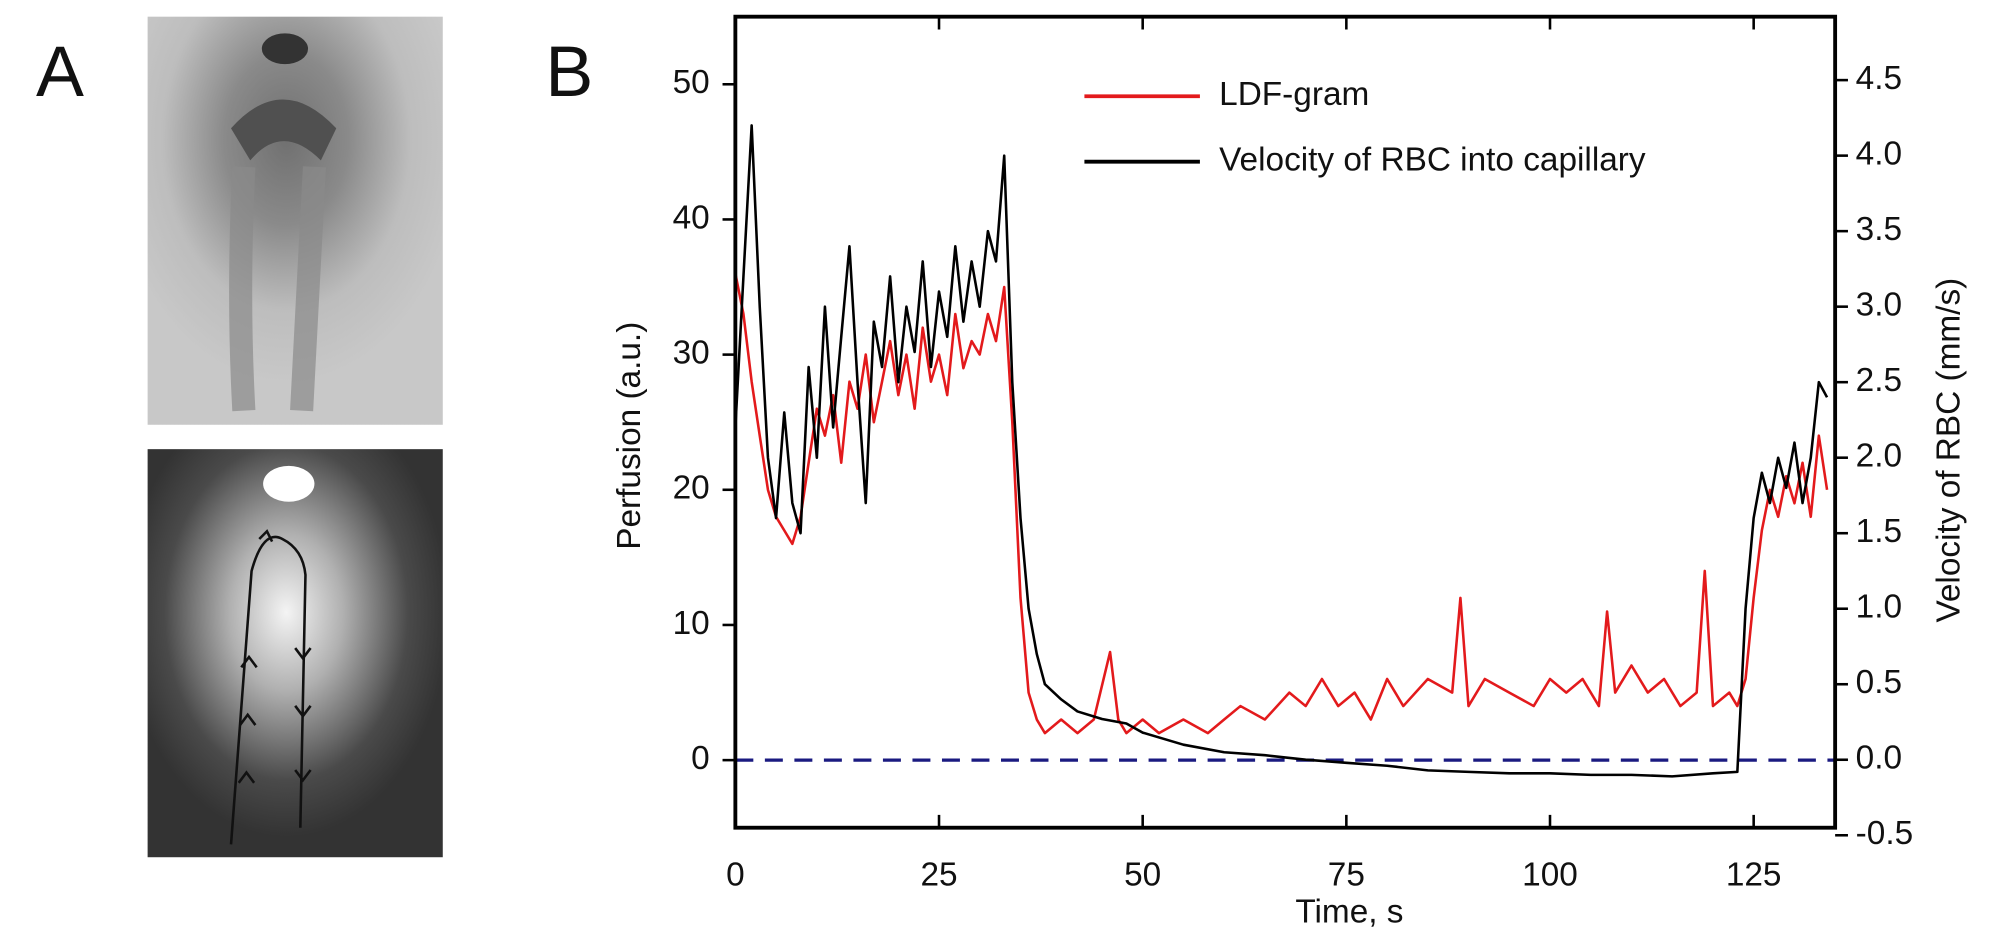 This screenshot has width=2002, height=935. I want to click on legend-label: Velocity of RBC into capillary, so click(1432, 160).